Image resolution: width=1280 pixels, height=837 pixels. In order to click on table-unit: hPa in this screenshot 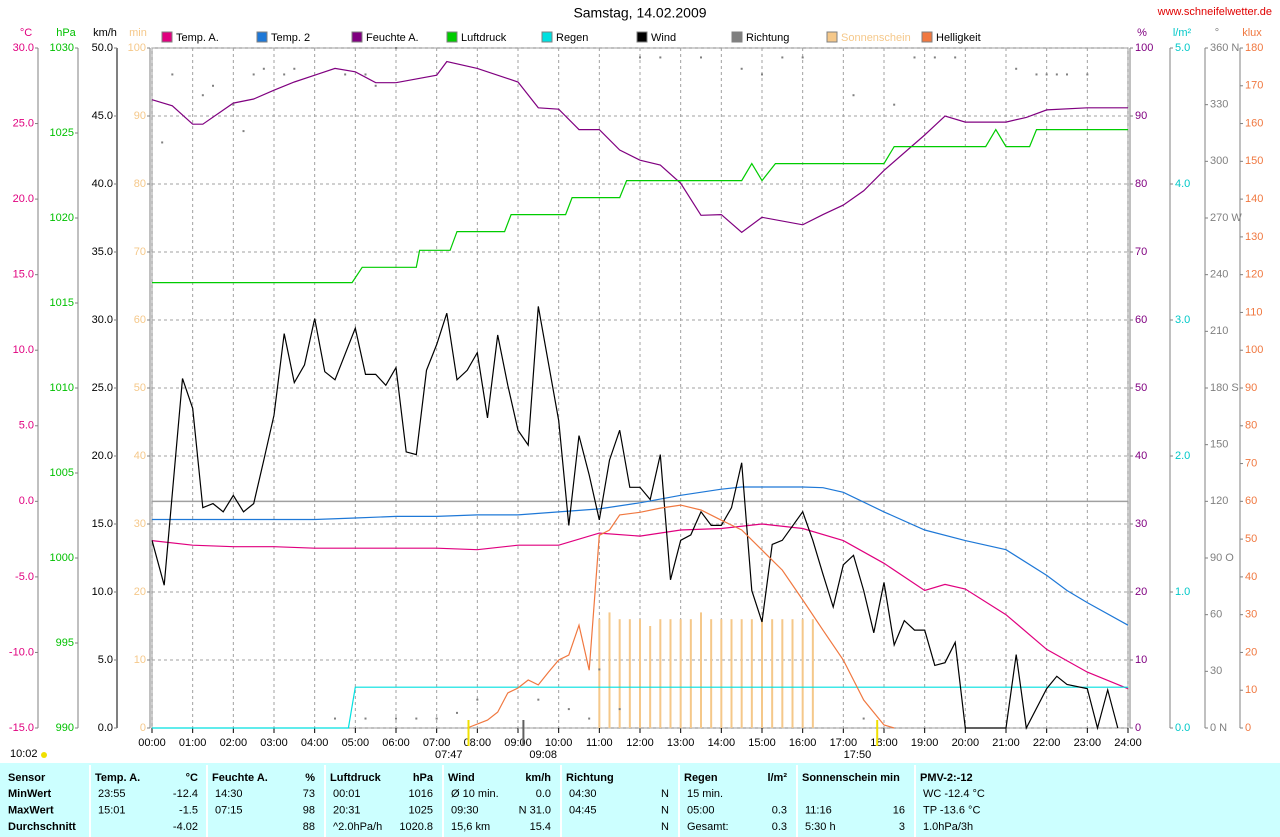, I will do `click(423, 778)`.